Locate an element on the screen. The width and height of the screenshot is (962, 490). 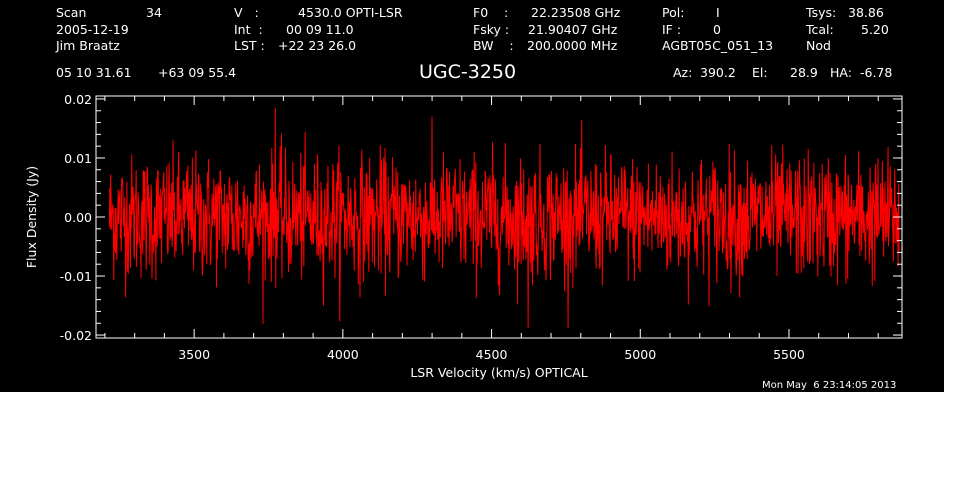
if-label: IF : is located at coordinates (672, 29).